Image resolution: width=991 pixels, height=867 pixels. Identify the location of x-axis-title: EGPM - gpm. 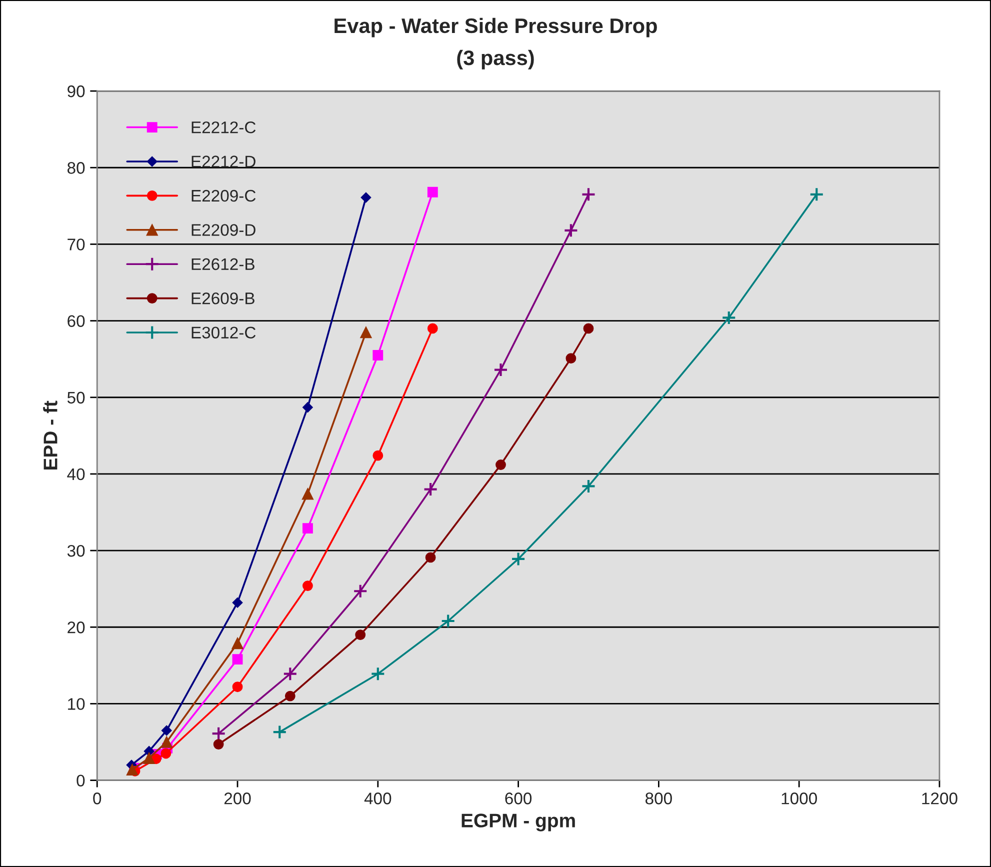
(518, 823).